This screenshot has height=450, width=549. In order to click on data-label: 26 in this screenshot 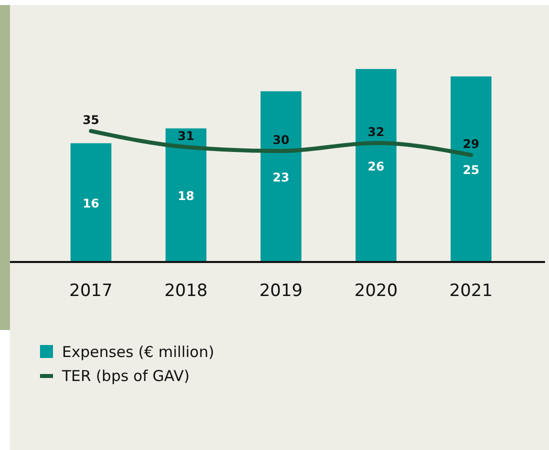, I will do `click(376, 167)`.